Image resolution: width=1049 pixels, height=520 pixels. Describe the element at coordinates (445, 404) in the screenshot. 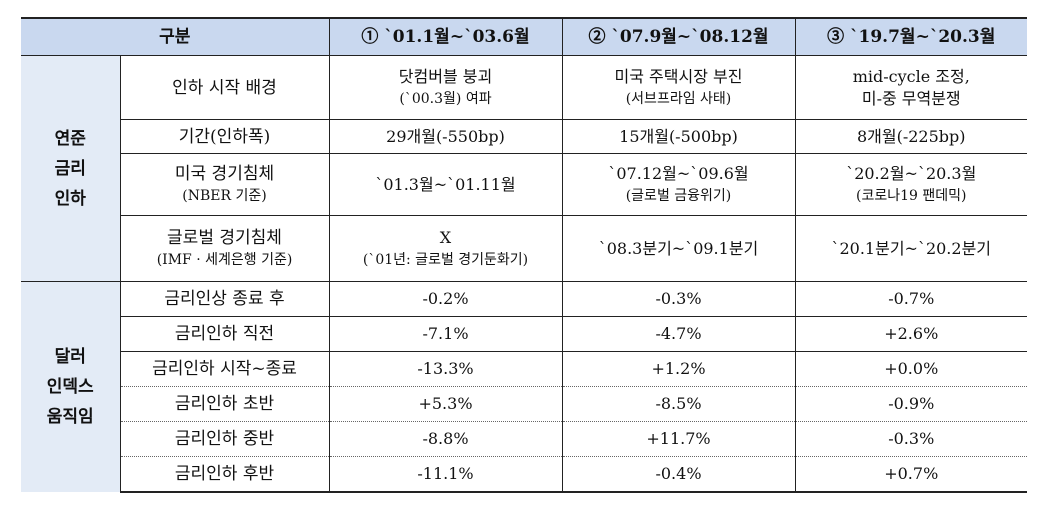

I see `table-cell: +5.3%` at that location.